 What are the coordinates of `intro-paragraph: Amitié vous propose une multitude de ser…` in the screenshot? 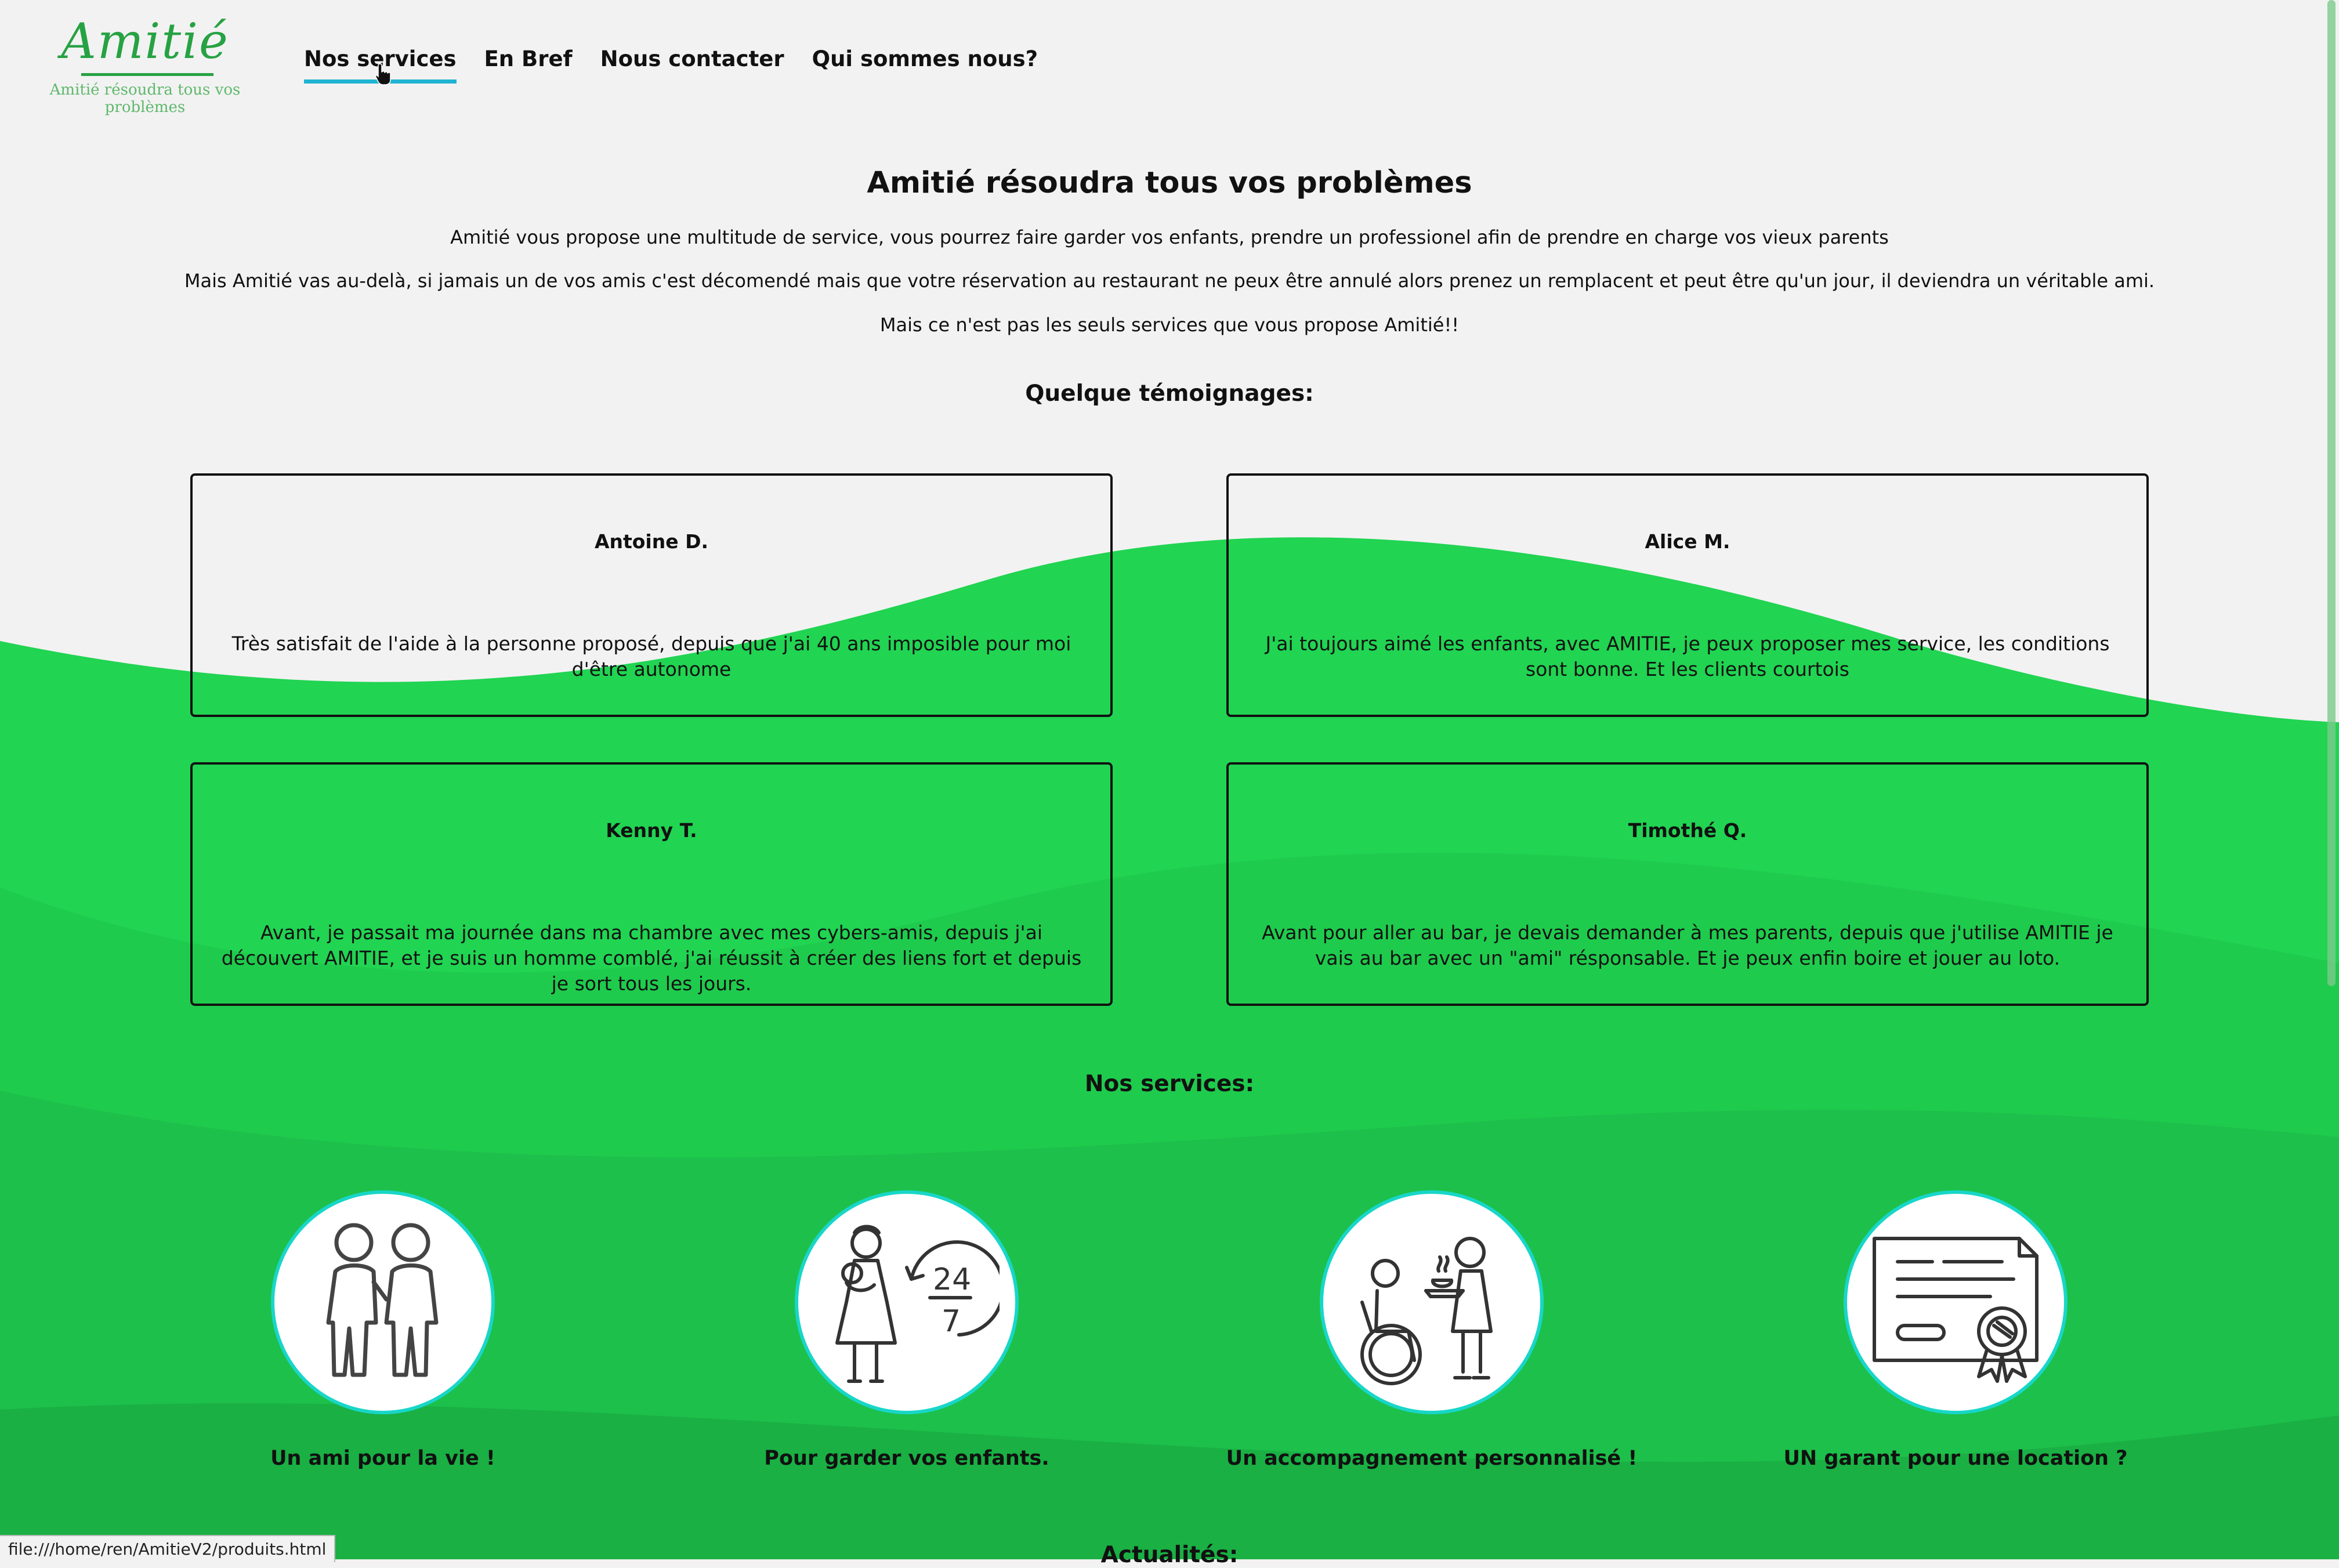 It's located at (1169, 237).